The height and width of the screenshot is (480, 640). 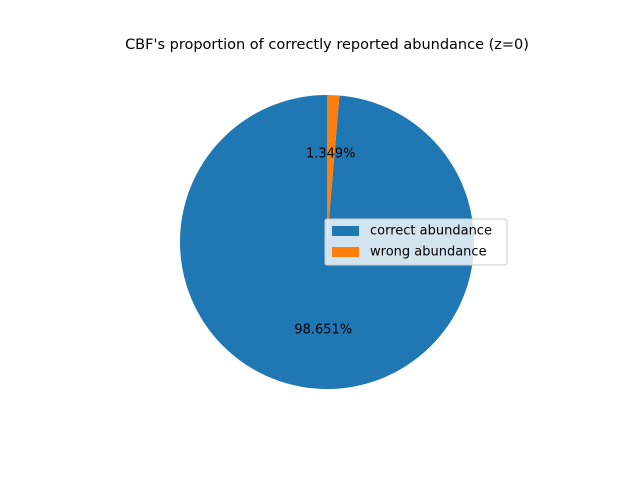 I want to click on pie-percent-label: 1.349%, so click(x=331, y=153).